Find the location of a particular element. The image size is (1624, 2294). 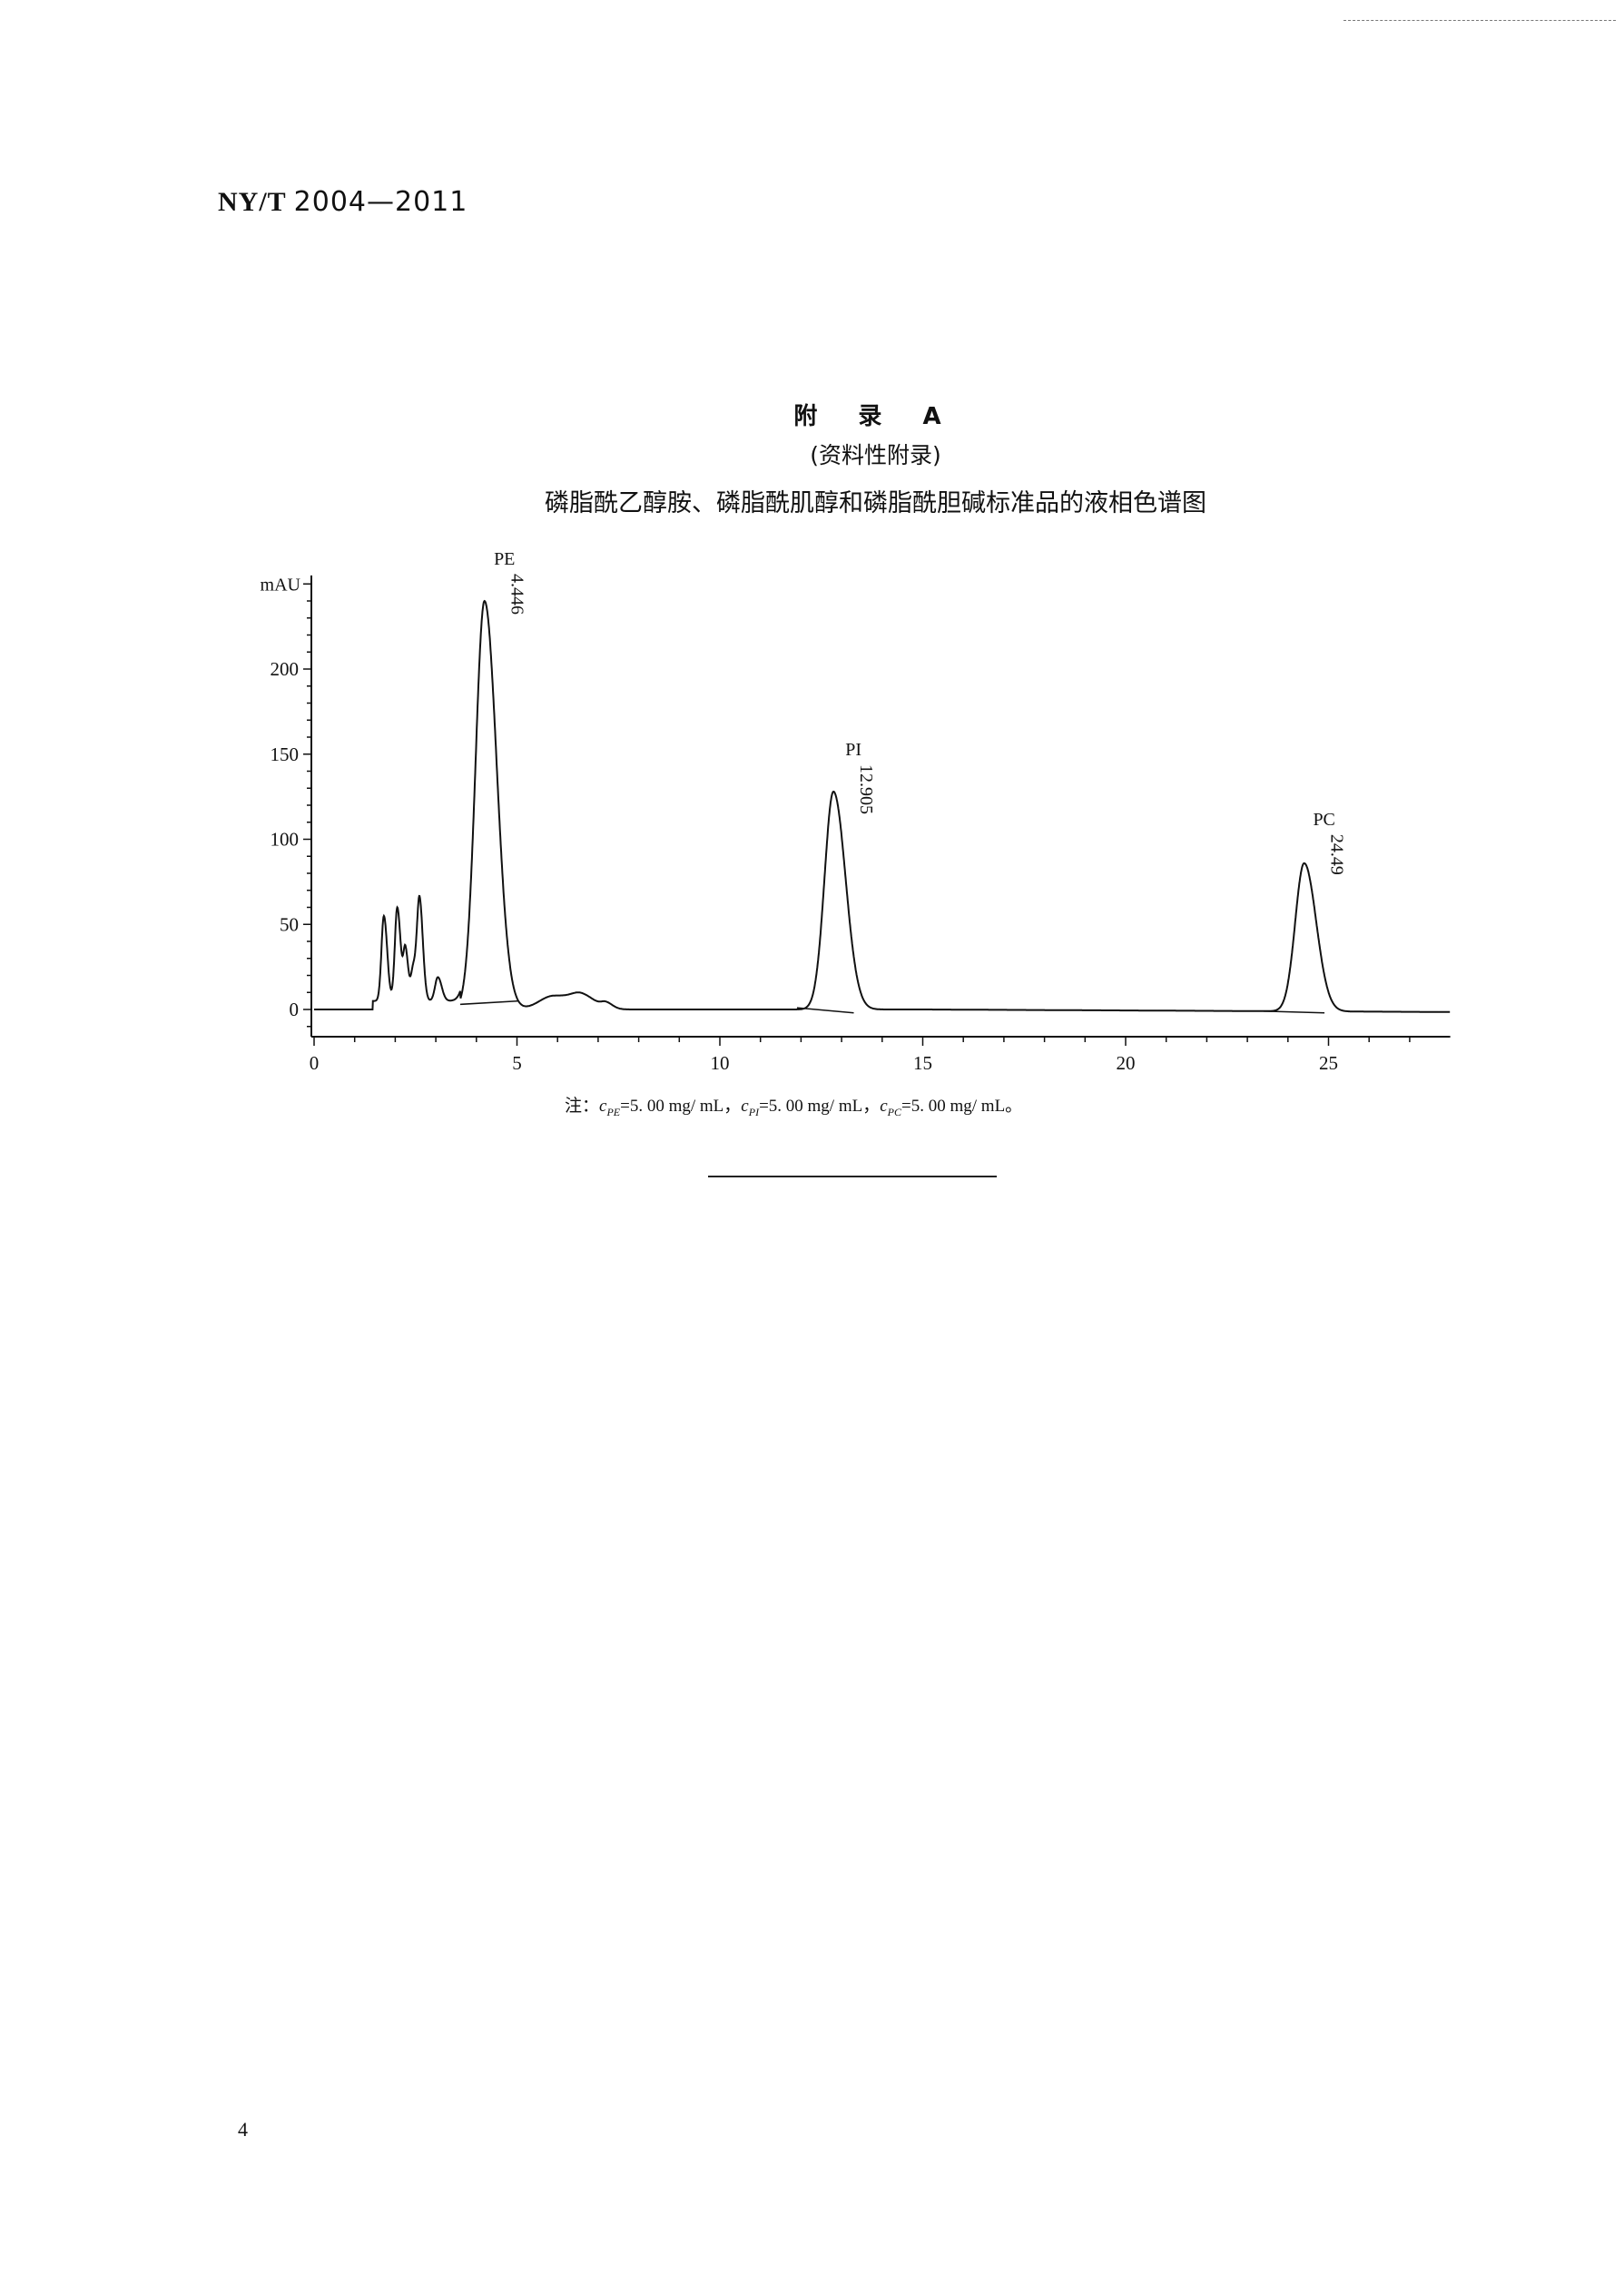

x-tick-label: 20 is located at coordinates (1126, 1063).